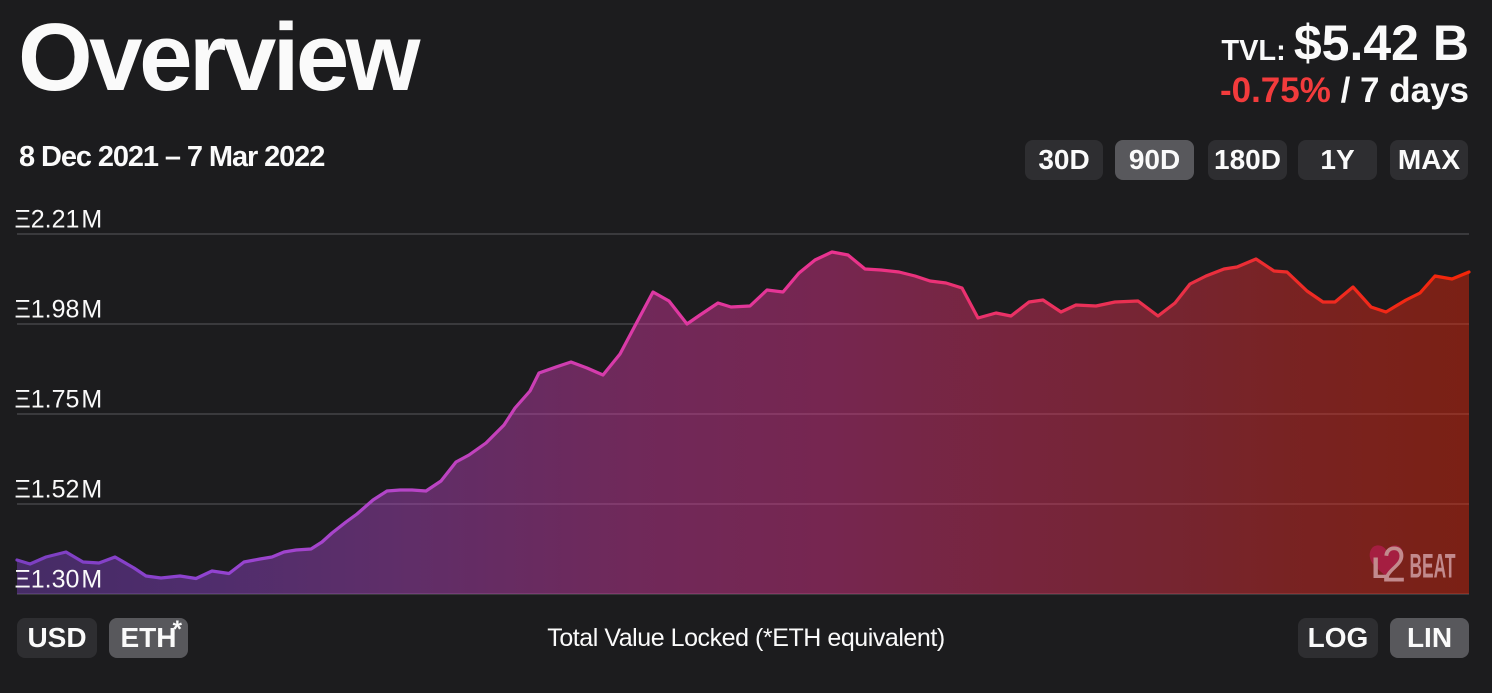 The image size is (1492, 693). Describe the element at coordinates (1394, 565) in the screenshot. I see `svg-text: 2` at that location.